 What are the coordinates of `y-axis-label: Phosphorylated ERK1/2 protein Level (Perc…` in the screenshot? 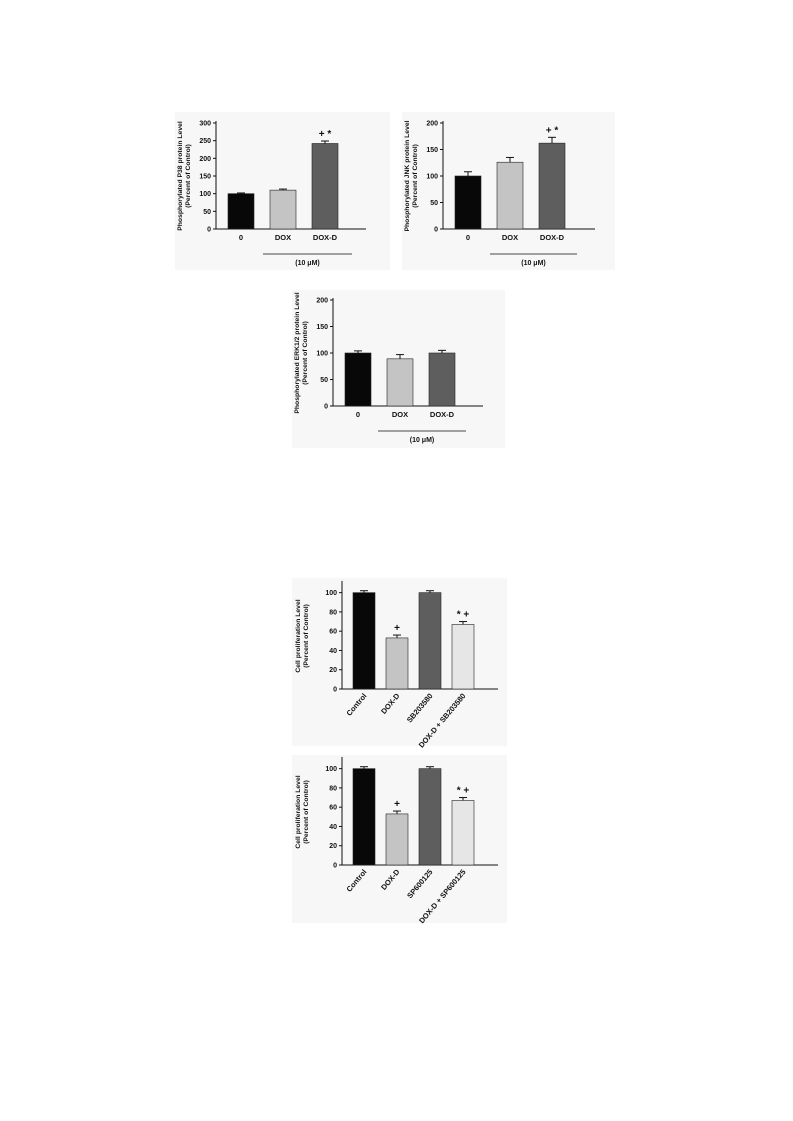 It's located at (301, 352).